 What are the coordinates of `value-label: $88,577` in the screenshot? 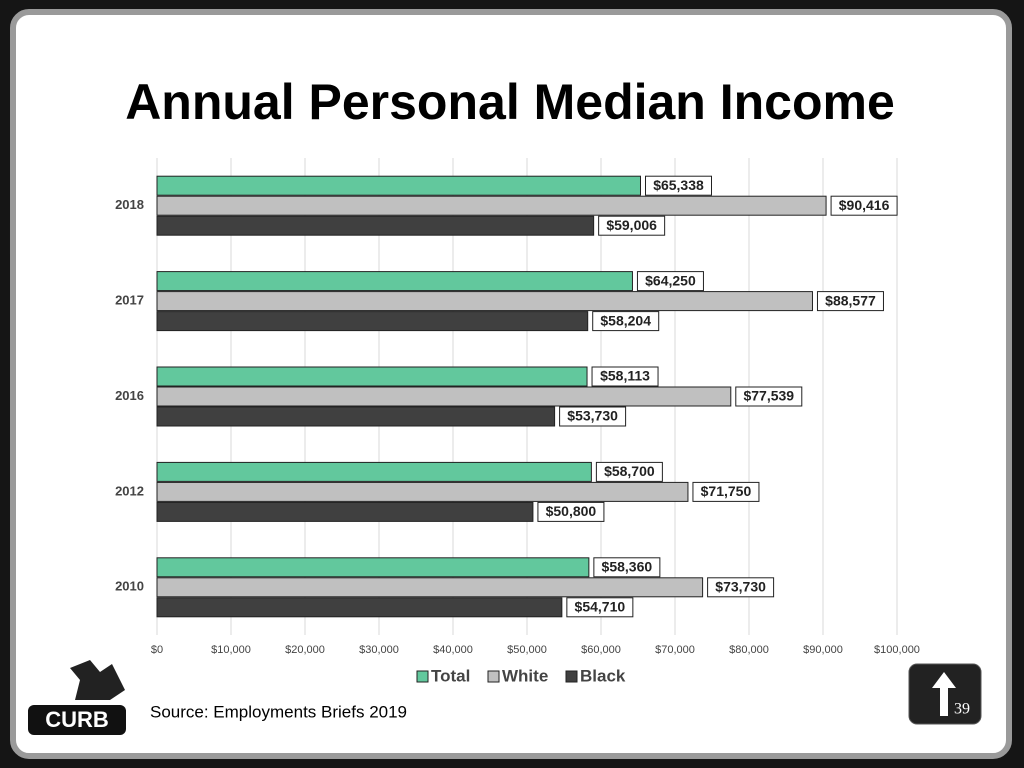 It's located at (850, 300).